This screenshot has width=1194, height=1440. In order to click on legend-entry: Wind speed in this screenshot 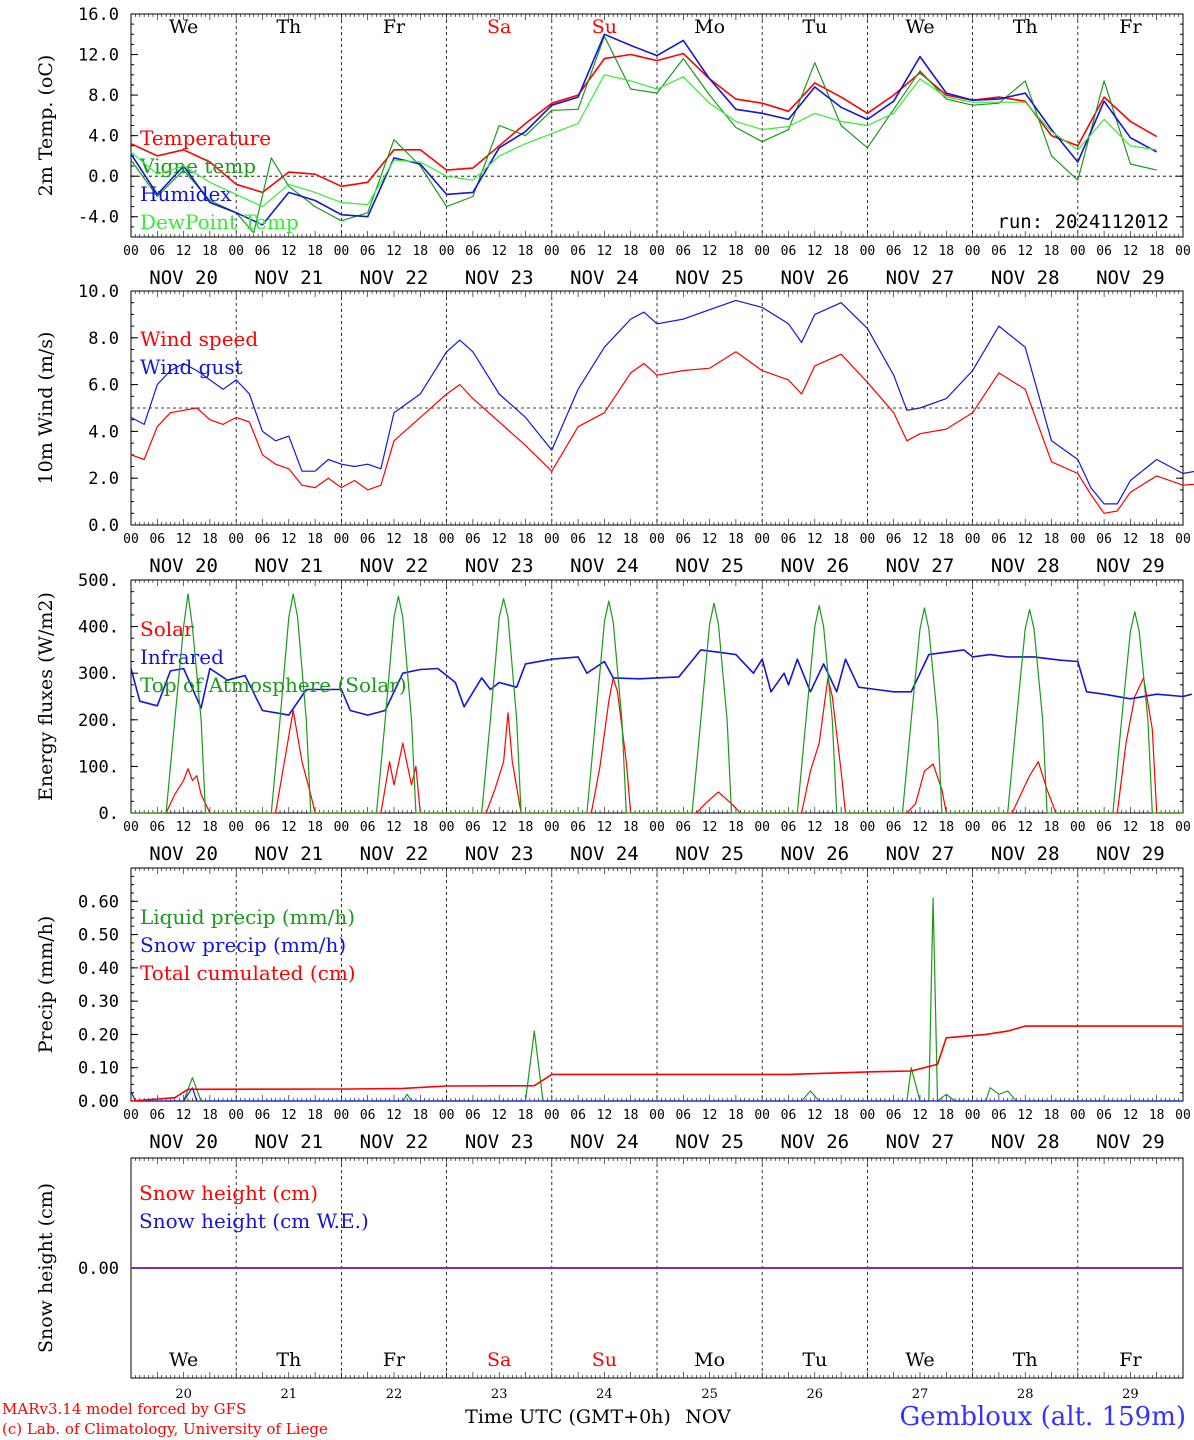, I will do `click(199, 339)`.